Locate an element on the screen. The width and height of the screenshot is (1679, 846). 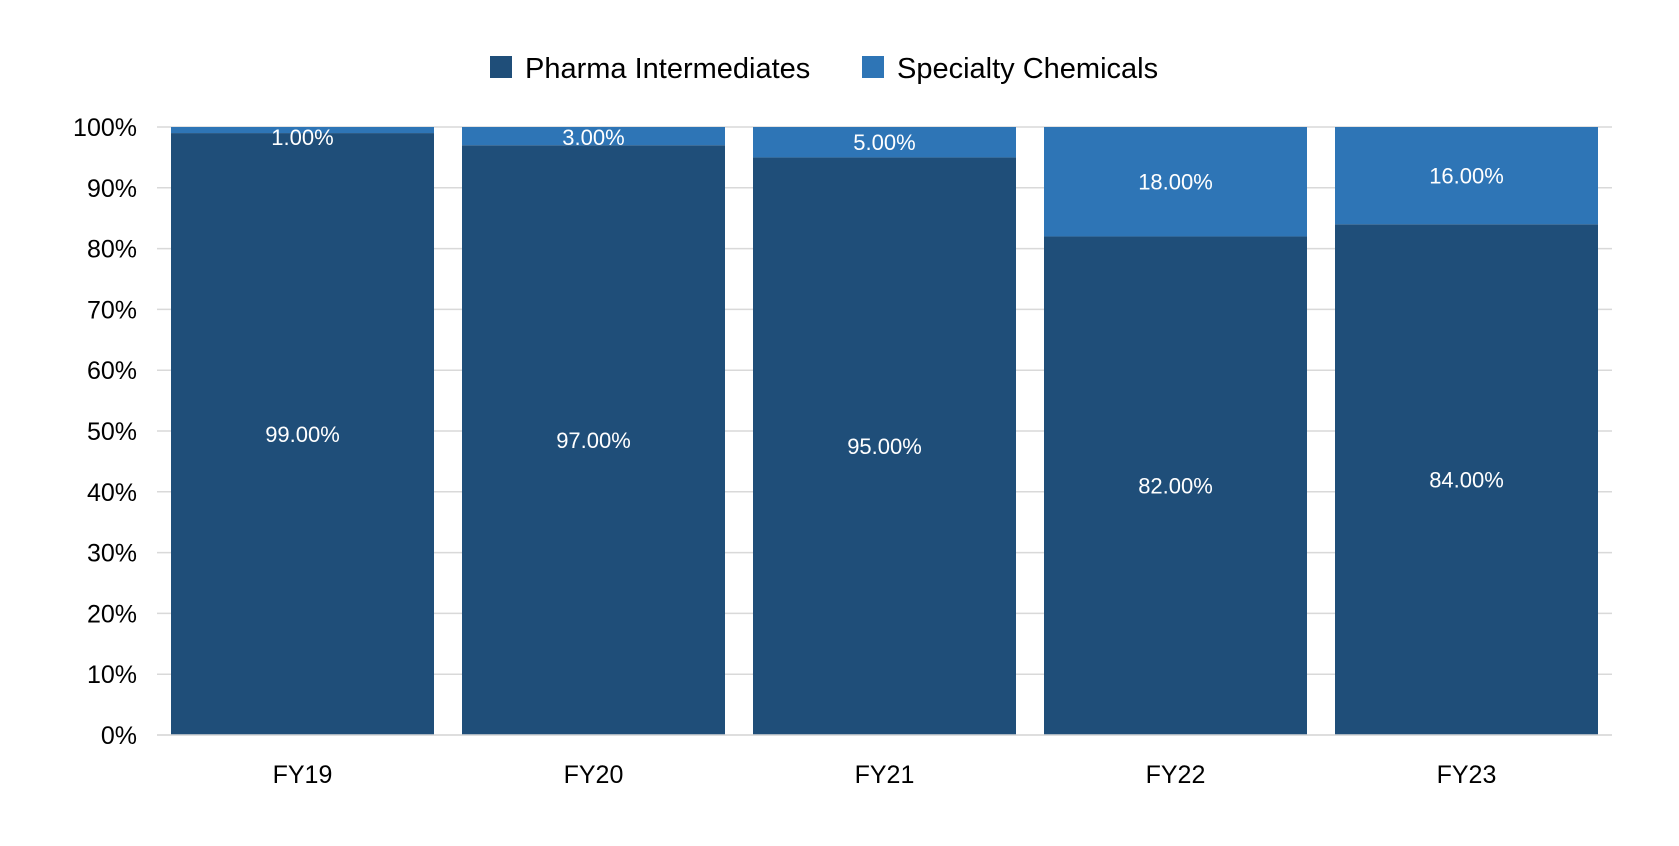
y-tick-label: 50% is located at coordinates (112, 432).